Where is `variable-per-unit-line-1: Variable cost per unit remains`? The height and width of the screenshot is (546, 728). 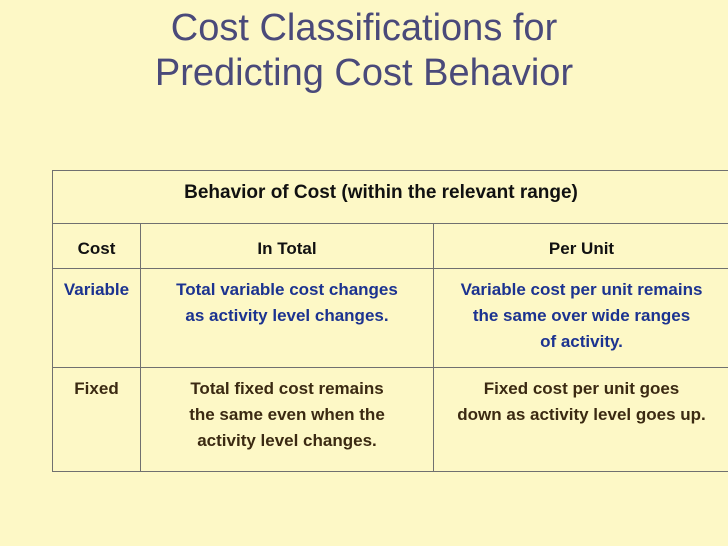
variable-per-unit-line-1: Variable cost per unit remains is located at coordinates (581, 289).